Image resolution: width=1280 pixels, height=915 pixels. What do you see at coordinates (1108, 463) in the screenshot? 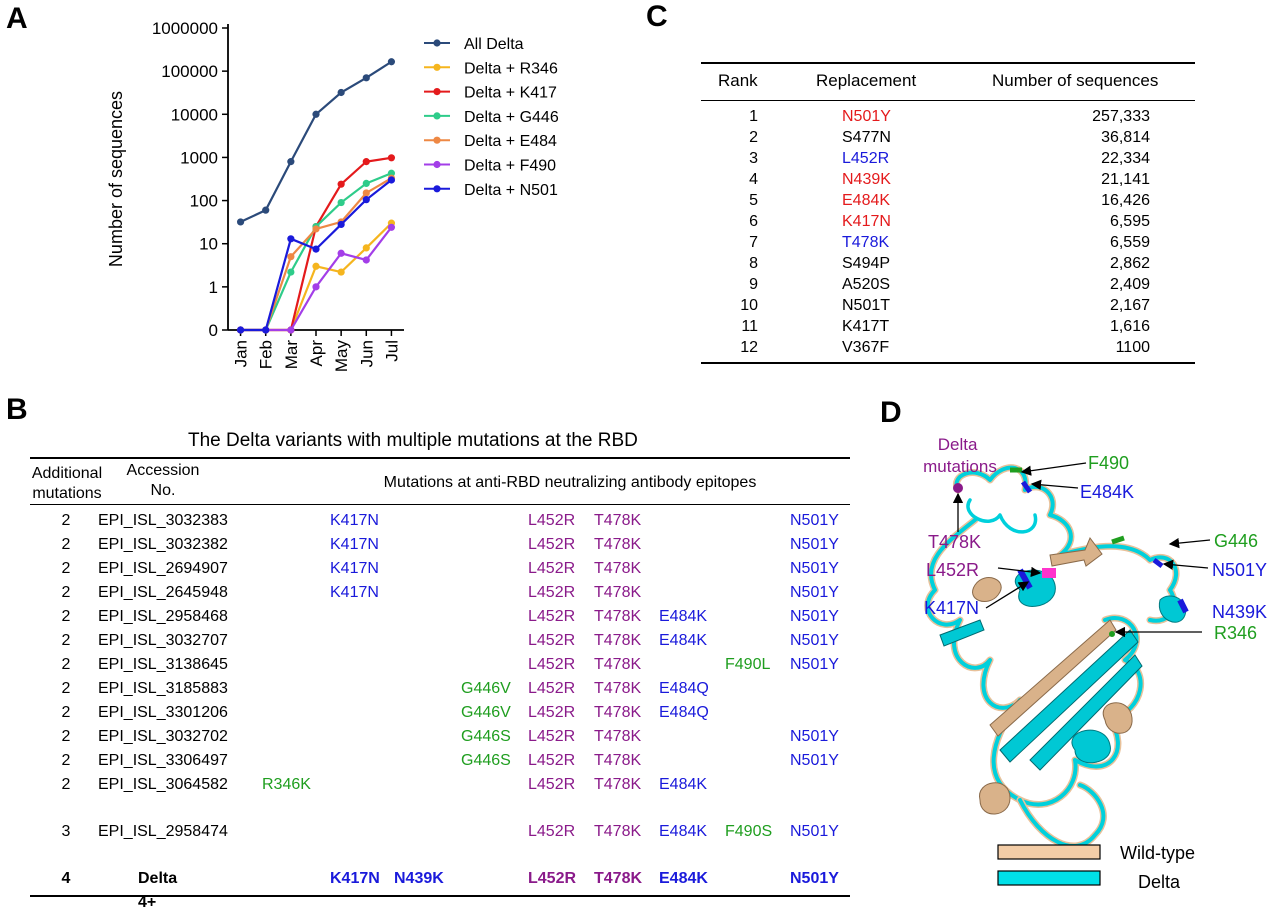
I see `label-f490: F490` at bounding box center [1108, 463].